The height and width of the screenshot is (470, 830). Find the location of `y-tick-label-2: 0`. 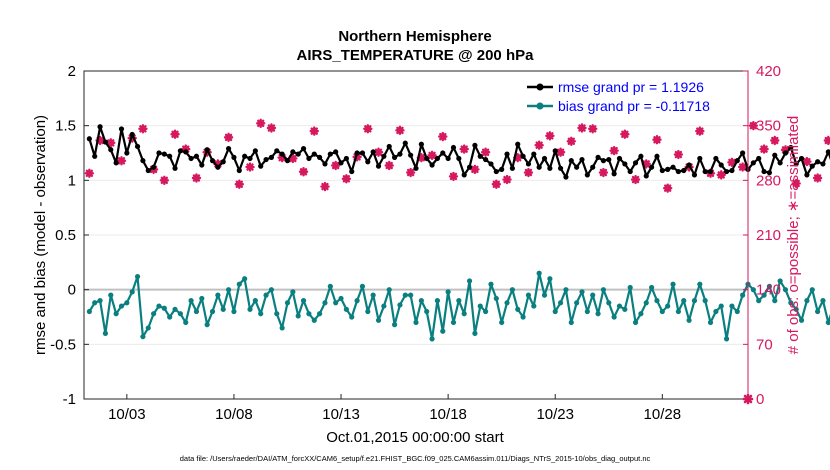

y-tick-label-2: 0 is located at coordinates (72, 290).